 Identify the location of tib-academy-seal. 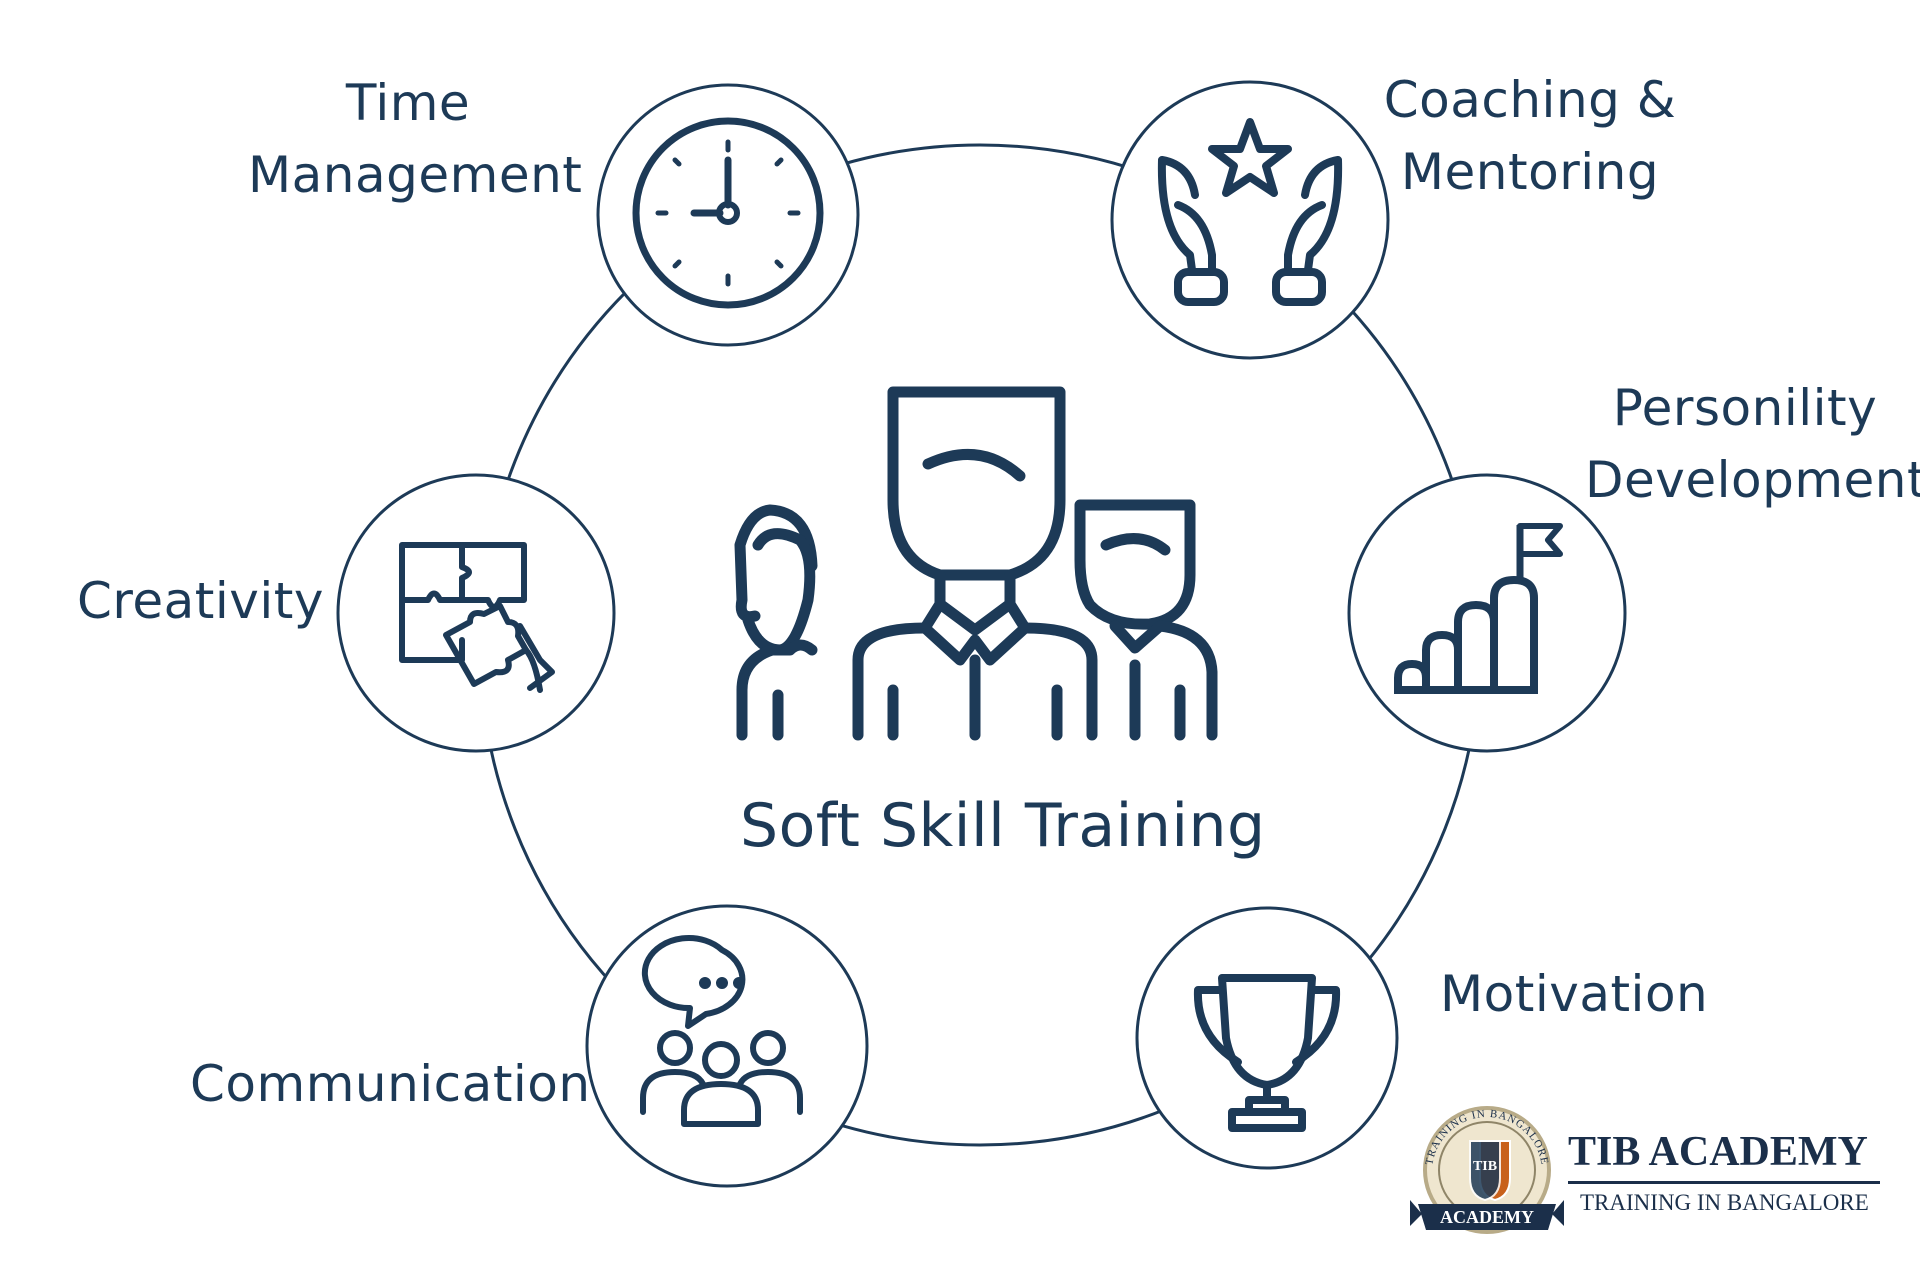
(1487, 1170).